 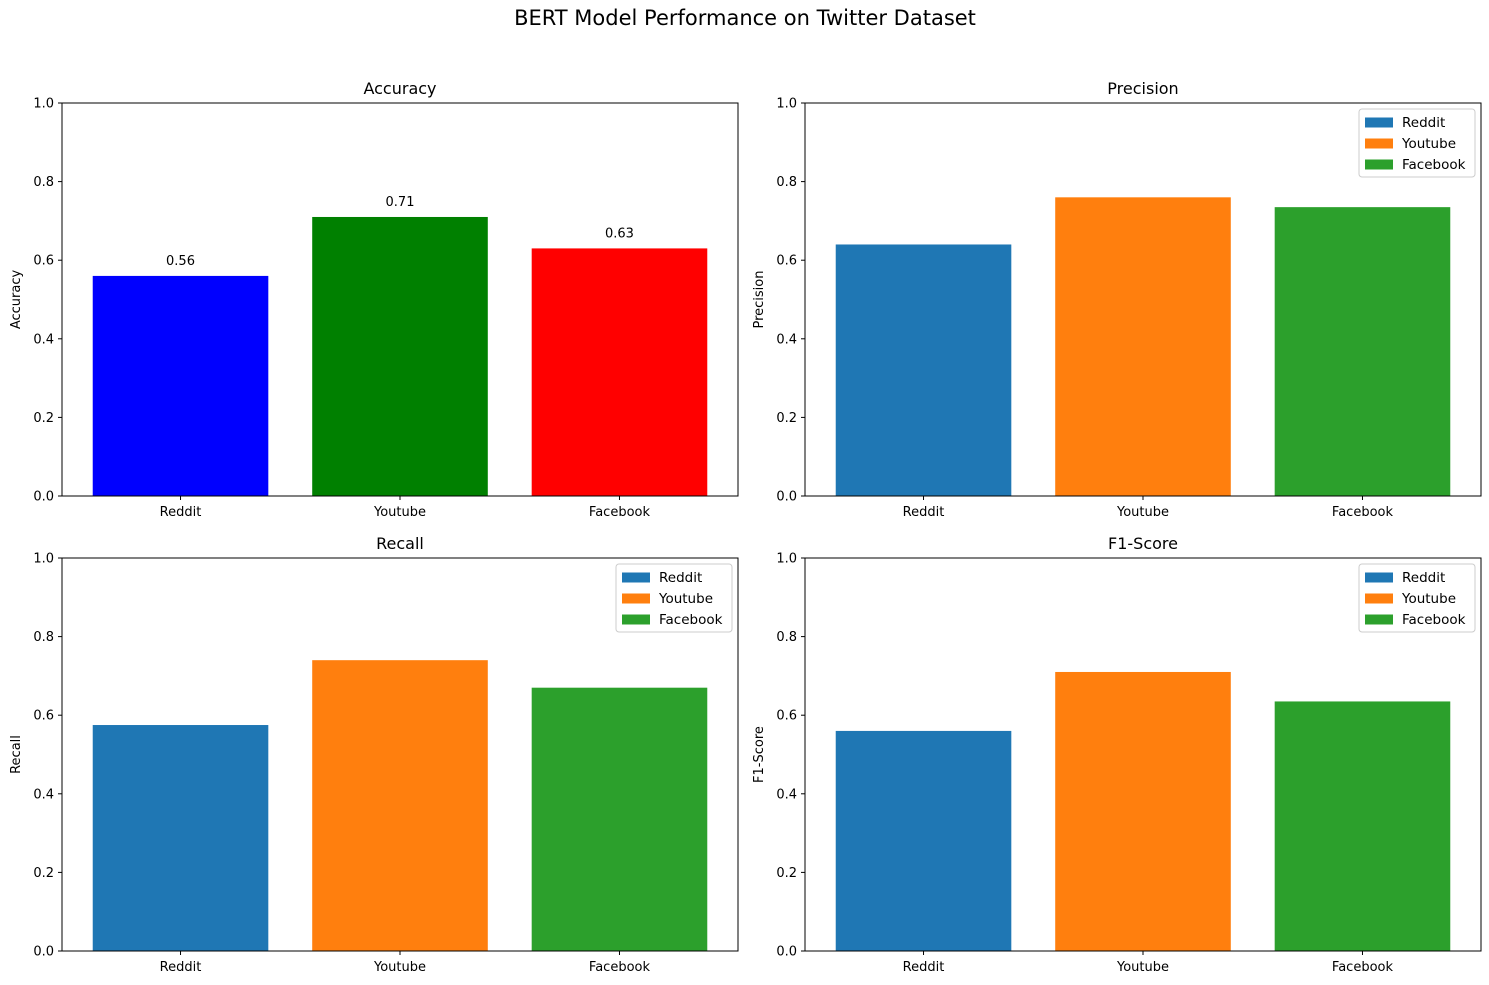 What do you see at coordinates (759, 754) in the screenshot?
I see `y-axis-label: F1-Score` at bounding box center [759, 754].